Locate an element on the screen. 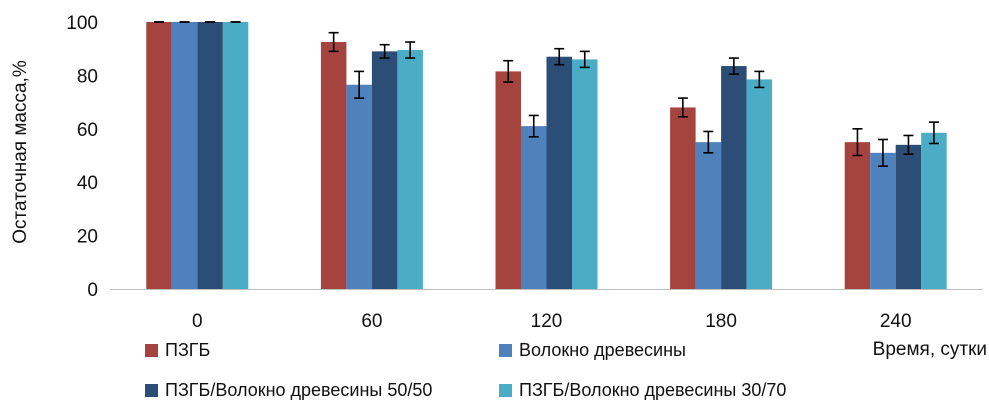 The image size is (989, 405). legend-label: ПЗГБ/Волокно древесины 30/70 is located at coordinates (652, 390).